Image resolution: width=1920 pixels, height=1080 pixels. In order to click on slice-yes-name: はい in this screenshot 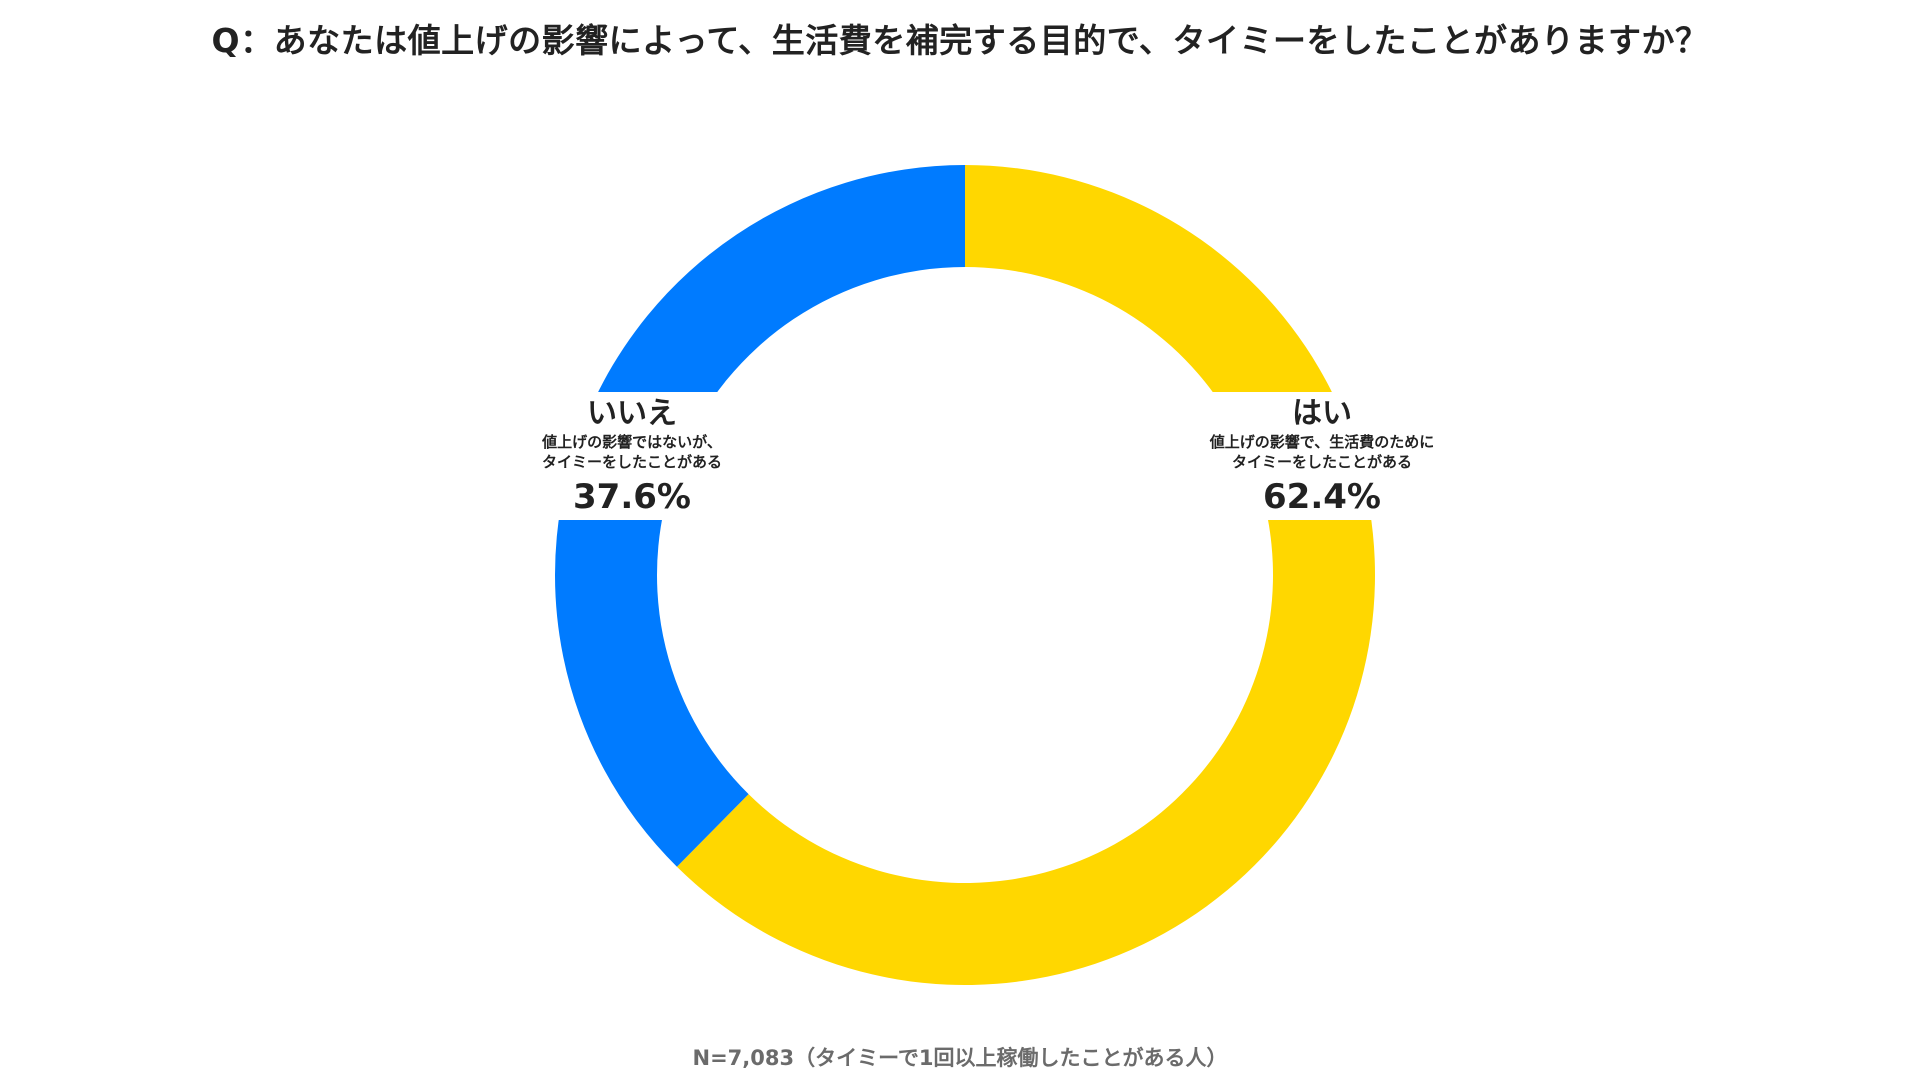, I will do `click(1322, 413)`.